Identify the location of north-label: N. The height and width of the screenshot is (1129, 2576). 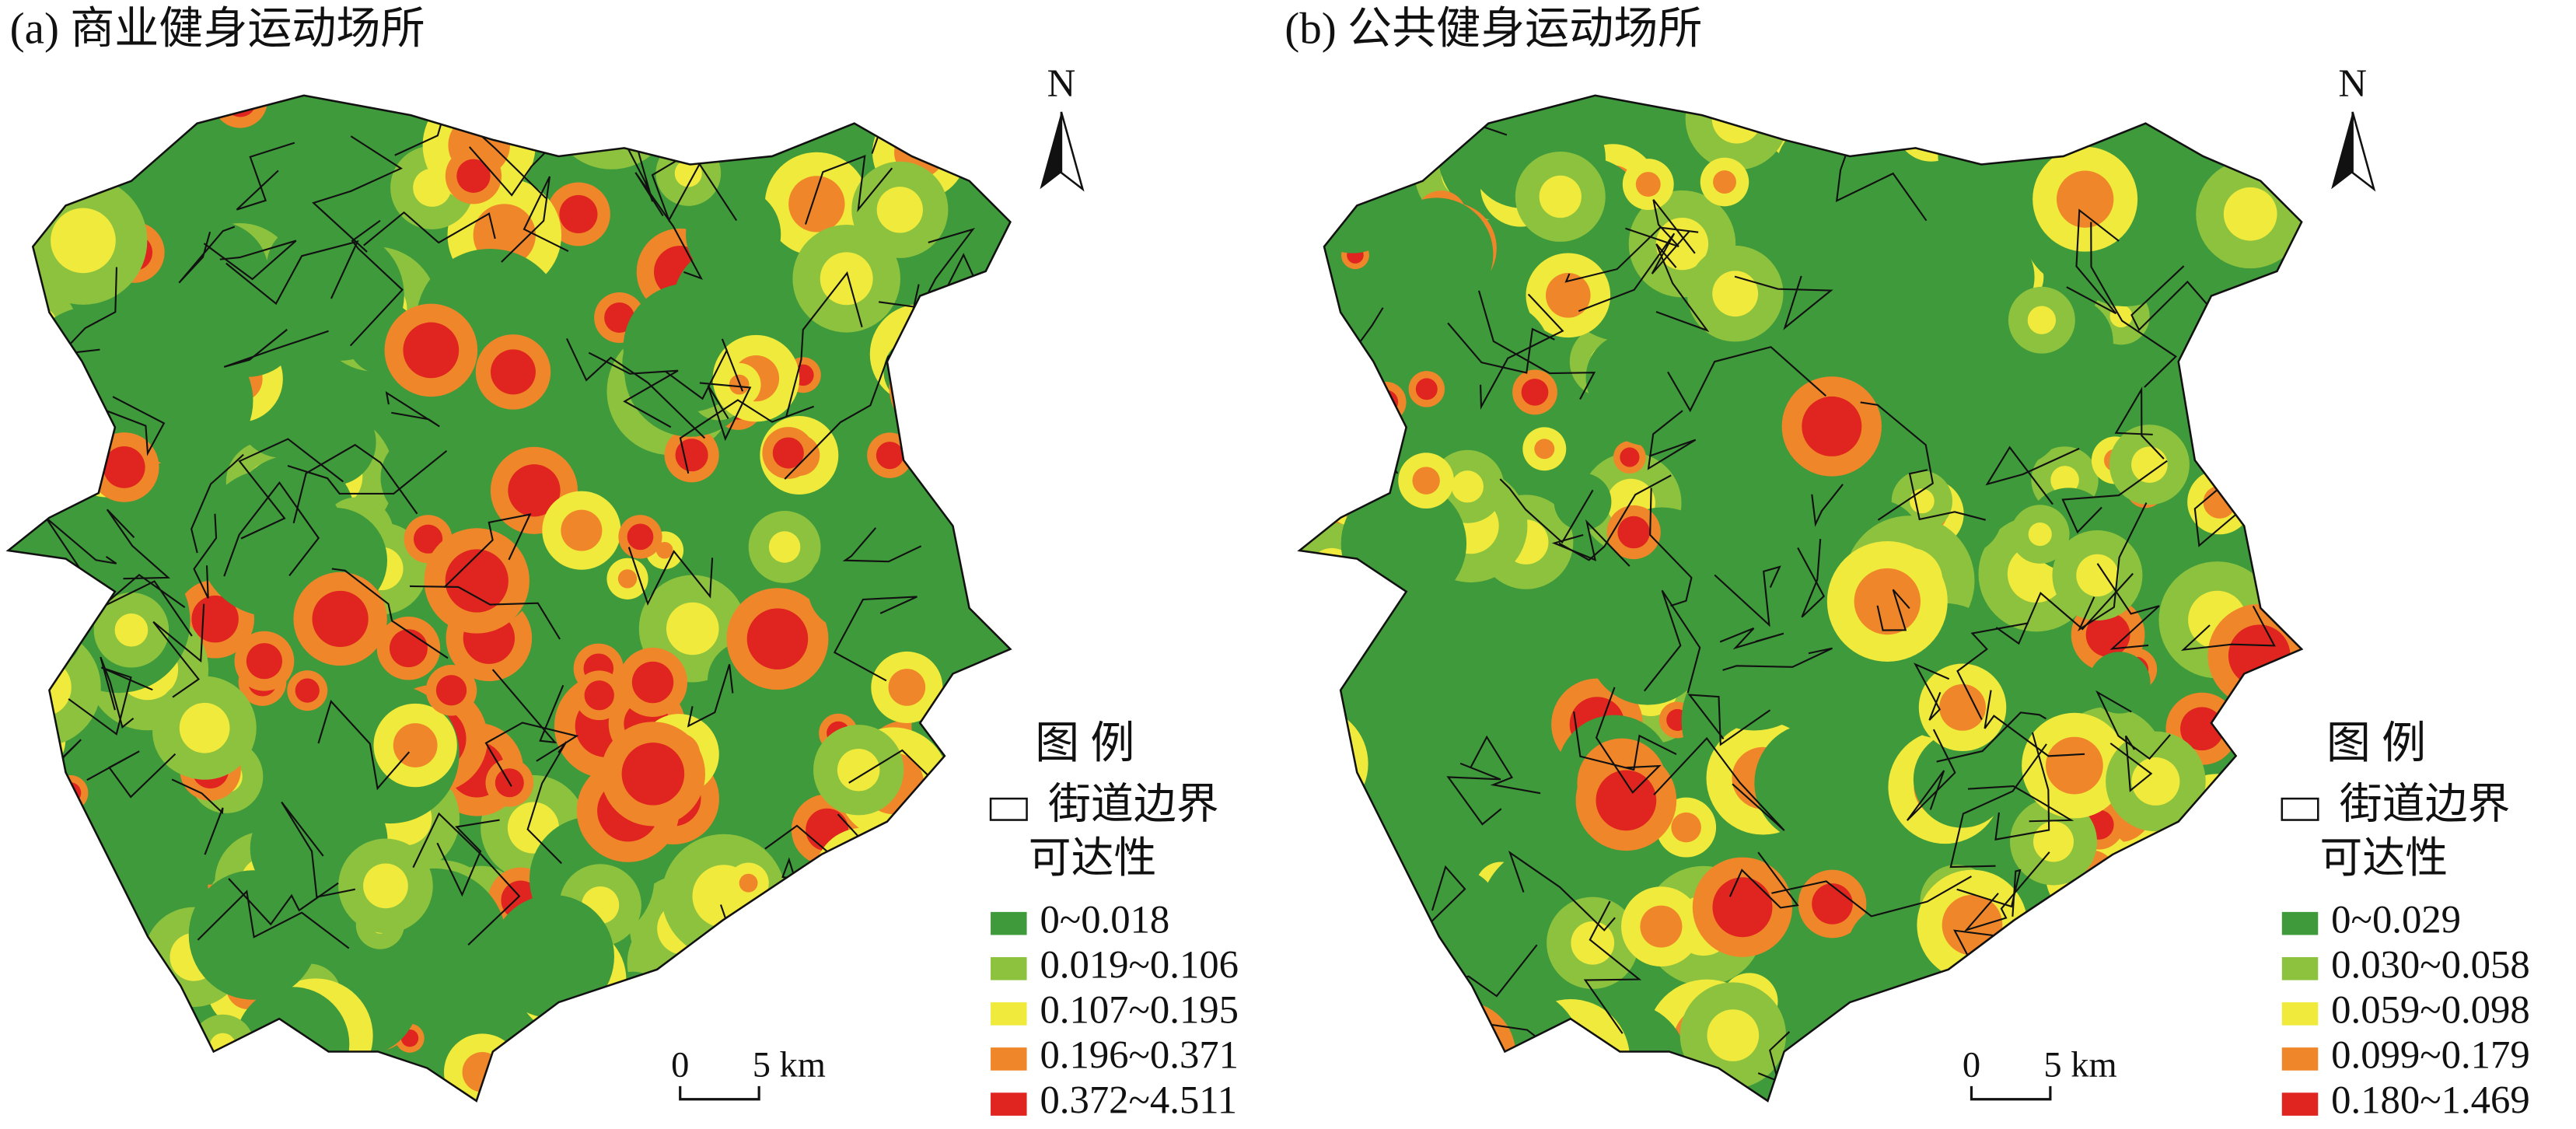
(2352, 83).